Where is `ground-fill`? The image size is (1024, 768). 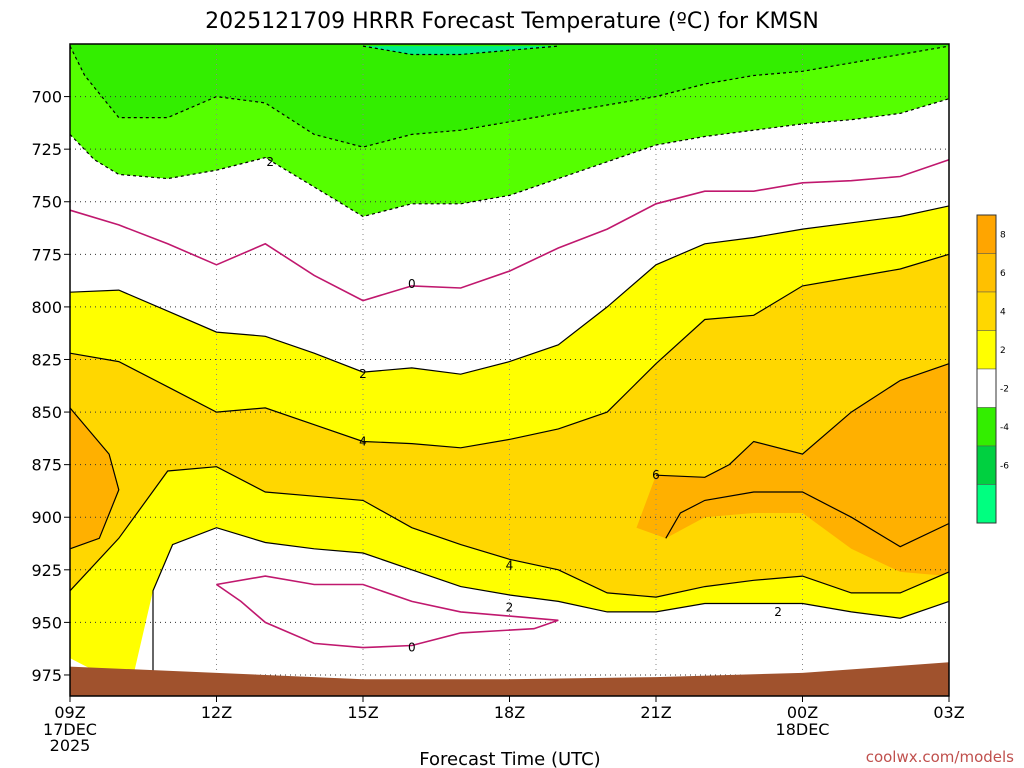
ground-fill is located at coordinates (509, 679).